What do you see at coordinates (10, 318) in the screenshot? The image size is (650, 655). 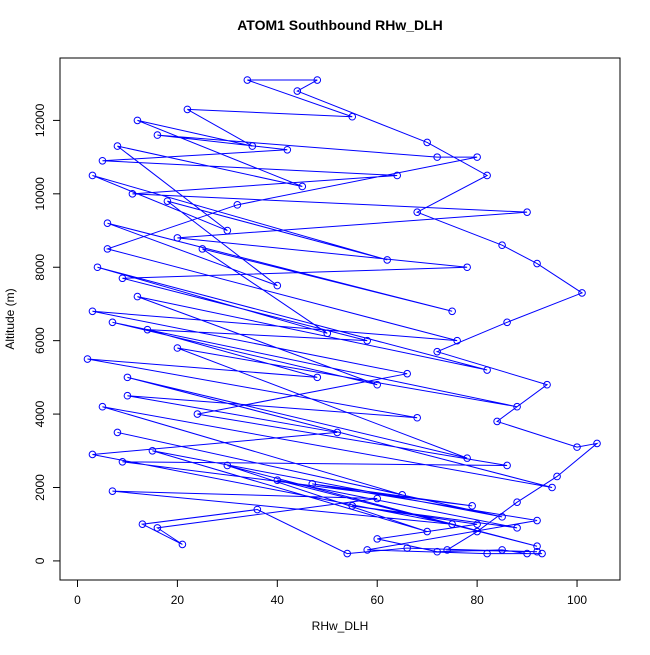 I see `y-axis-label: Altitude (m)` at bounding box center [10, 318].